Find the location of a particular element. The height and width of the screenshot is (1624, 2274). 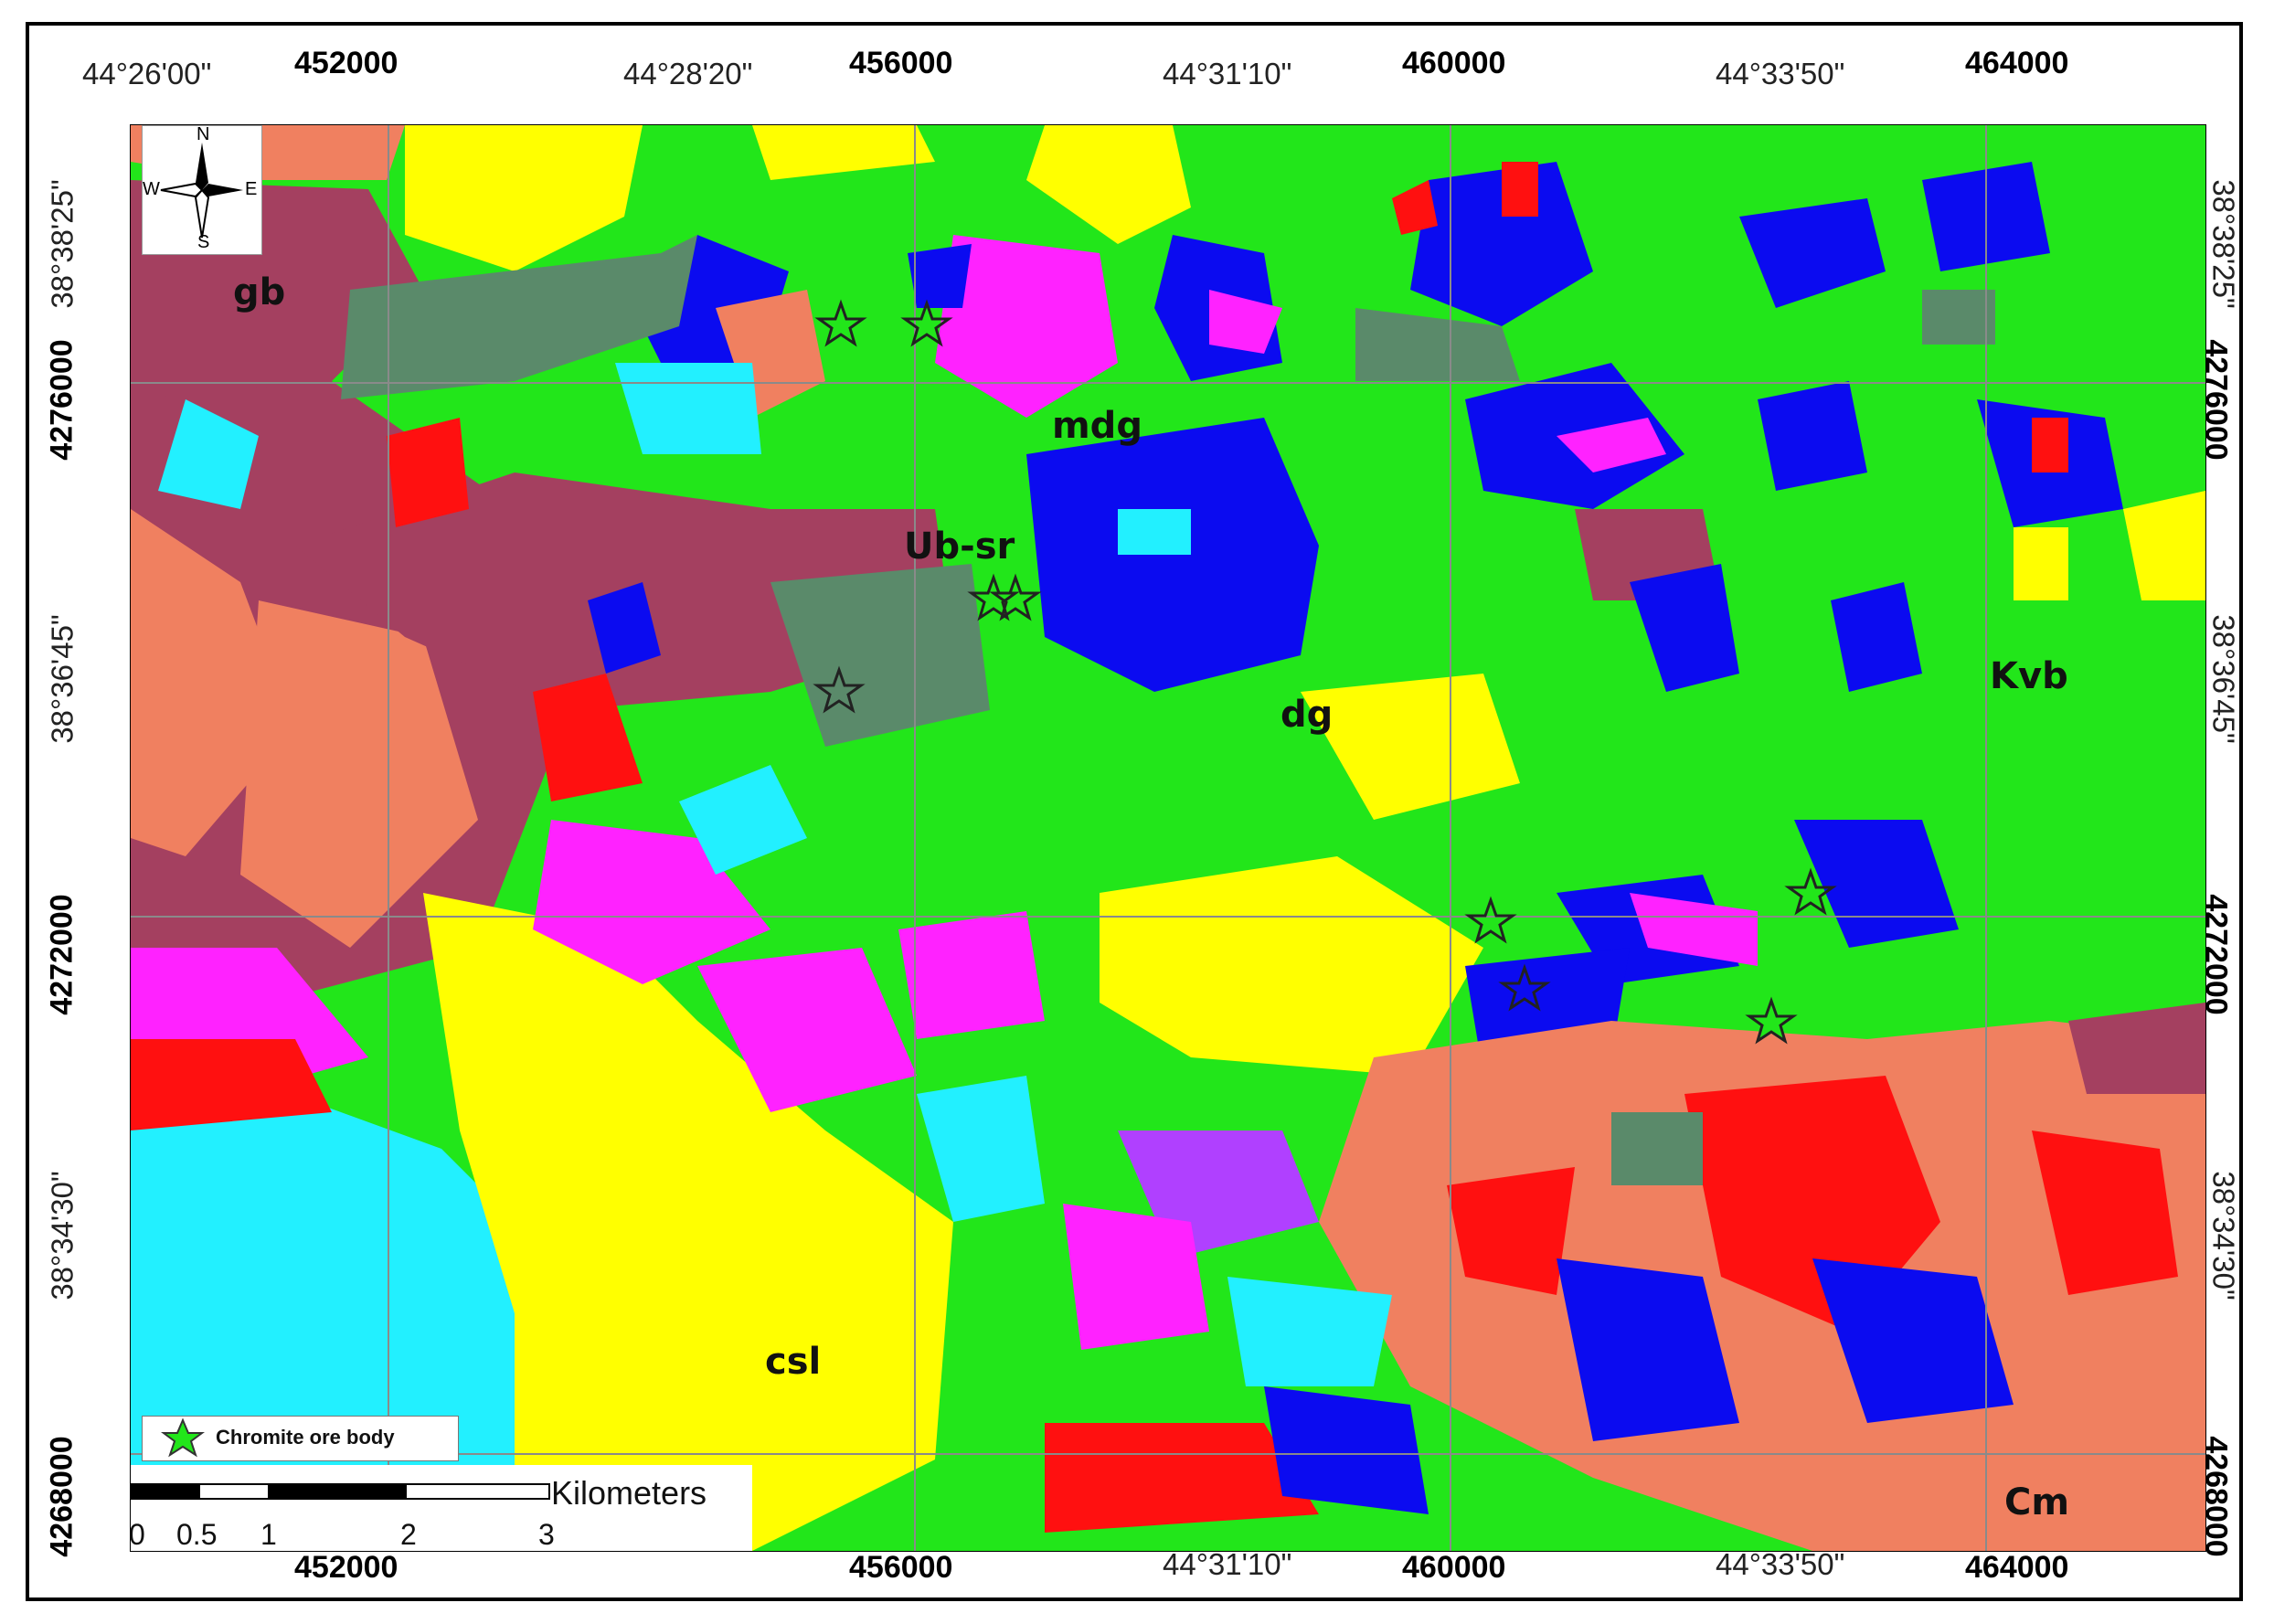

scale-bar: 0 0.5 1 2 3 Kilometers is located at coordinates (441, 1508).